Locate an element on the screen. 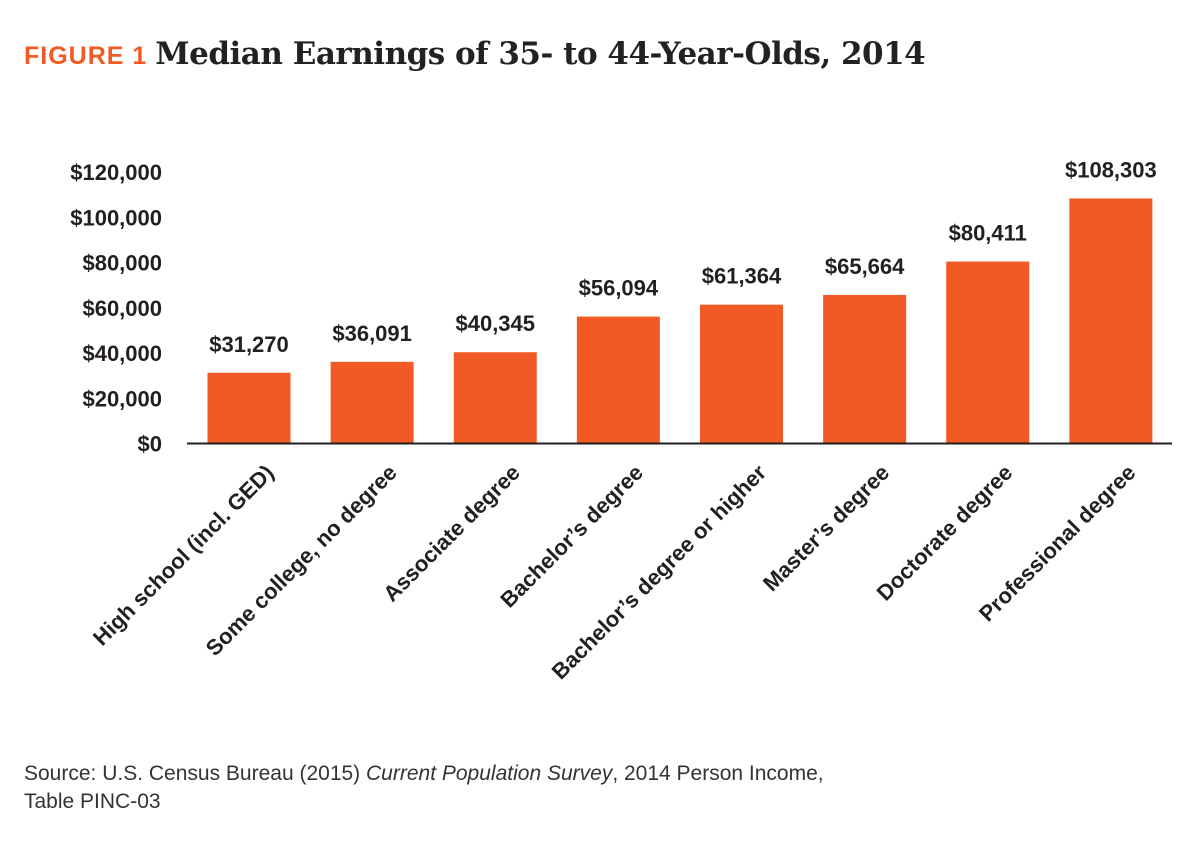  y-tick-label: $60,000 is located at coordinates (122, 308).